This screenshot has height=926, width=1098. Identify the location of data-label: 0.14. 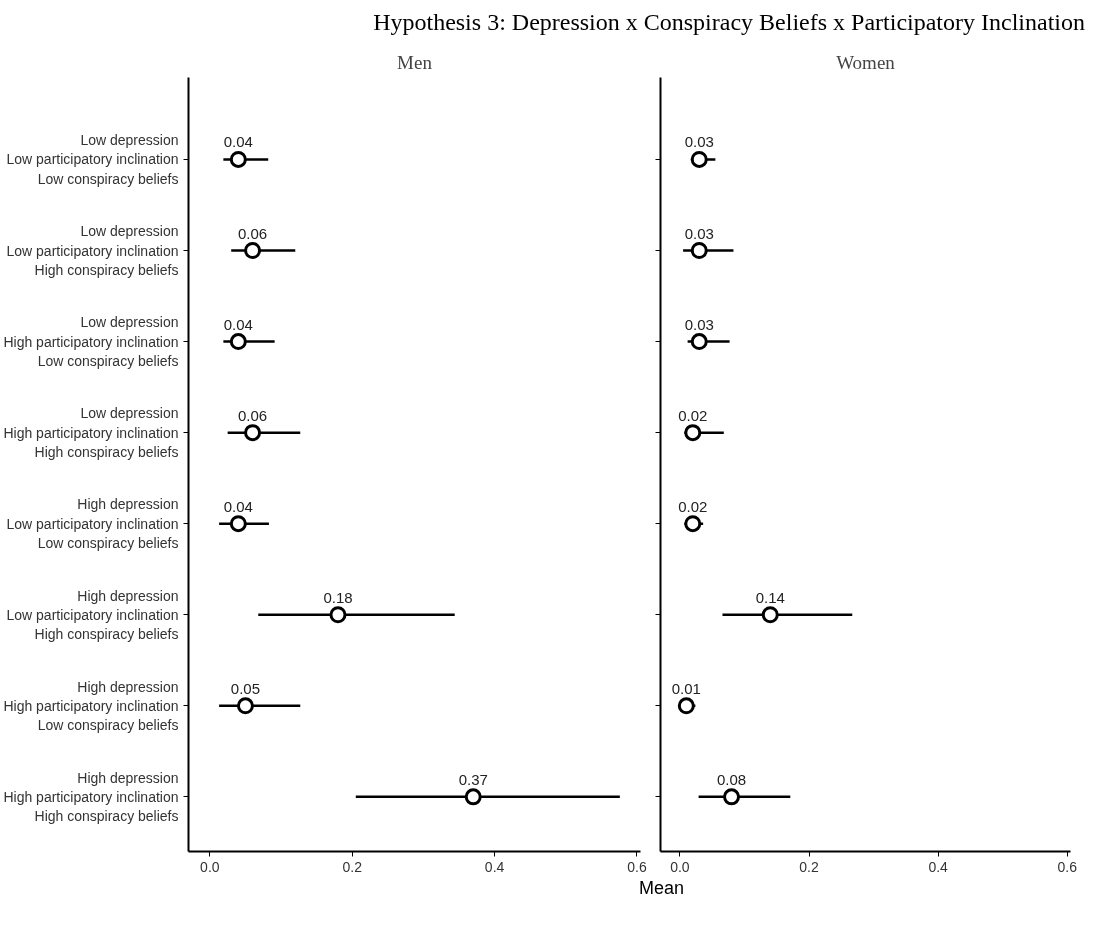
(770, 598).